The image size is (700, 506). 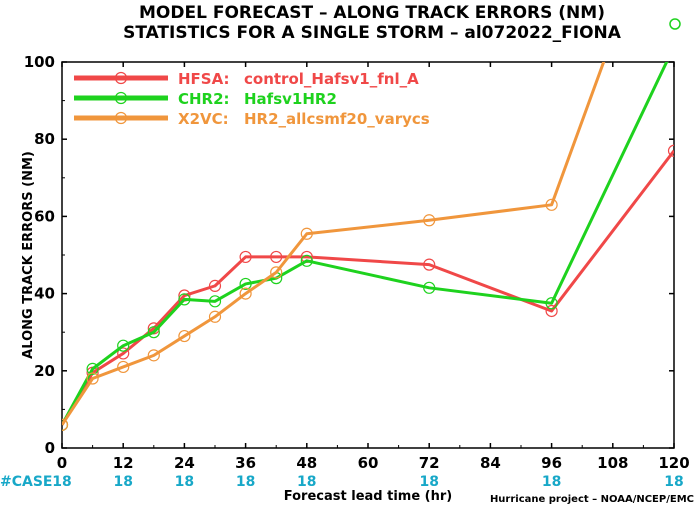 I want to click on y-tick-label: 0, so click(x=50, y=448).